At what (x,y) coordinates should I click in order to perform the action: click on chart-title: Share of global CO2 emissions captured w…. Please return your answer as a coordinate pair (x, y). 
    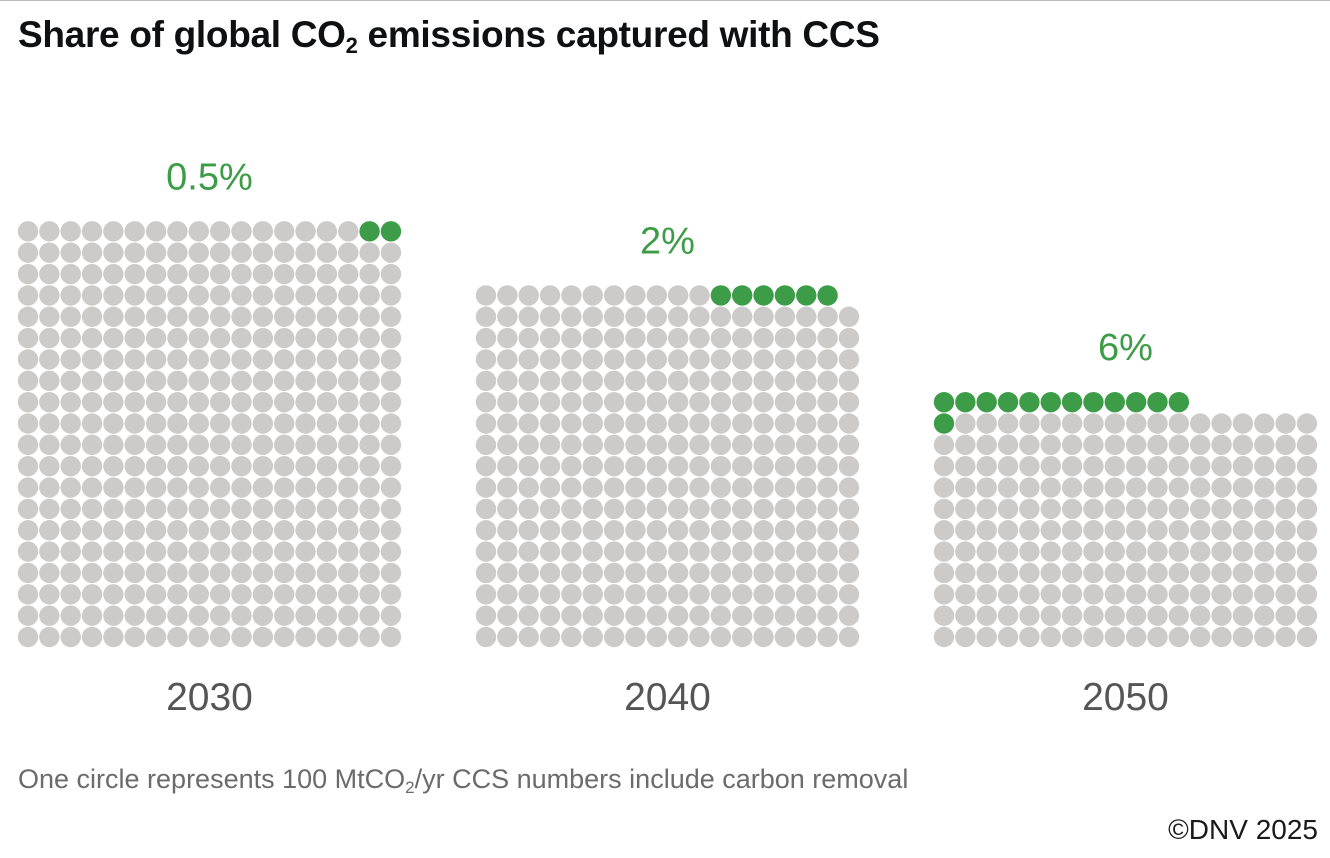
    Looking at the image, I should click on (449, 36).